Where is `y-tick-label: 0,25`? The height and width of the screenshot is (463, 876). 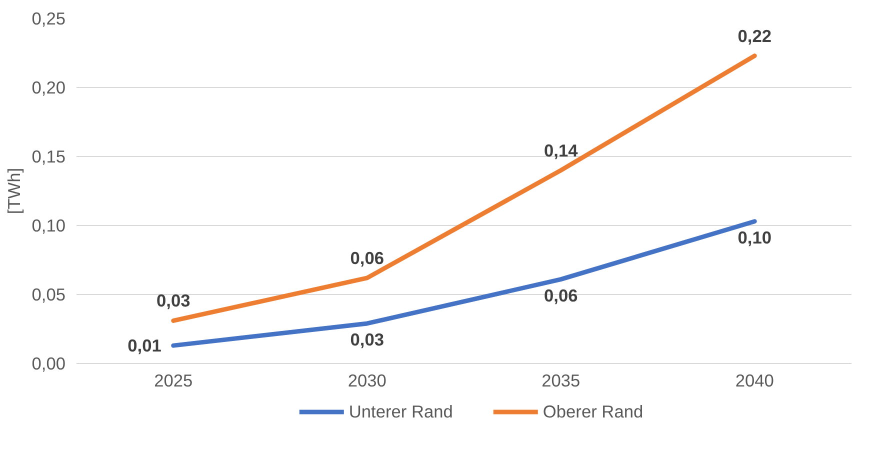 y-tick-label: 0,25 is located at coordinates (49, 18).